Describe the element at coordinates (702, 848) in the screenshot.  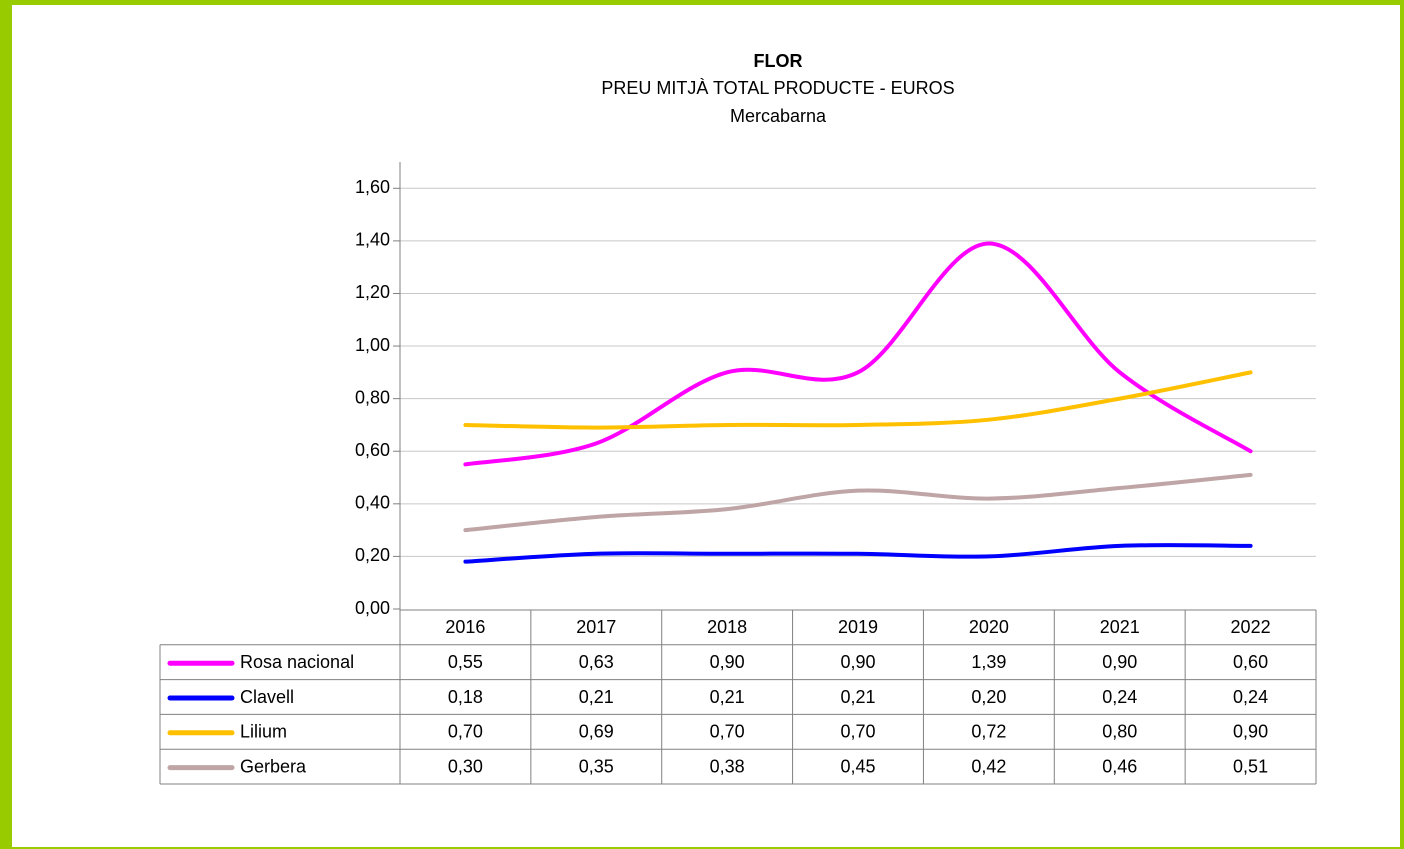
I see `frame-bottom` at that location.